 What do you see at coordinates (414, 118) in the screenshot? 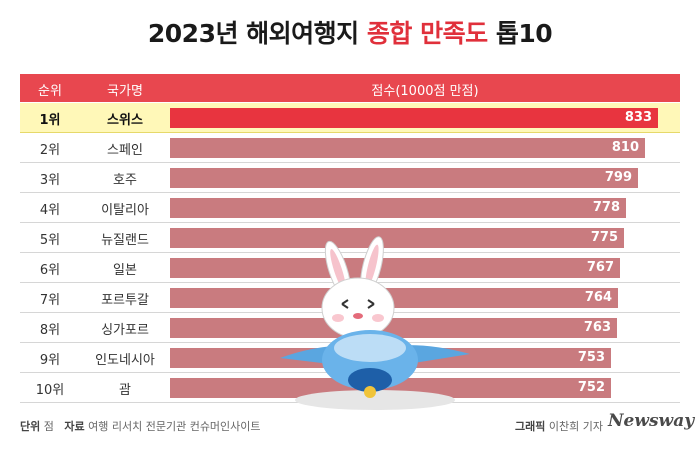
I see `score-bar: 833` at bounding box center [414, 118].